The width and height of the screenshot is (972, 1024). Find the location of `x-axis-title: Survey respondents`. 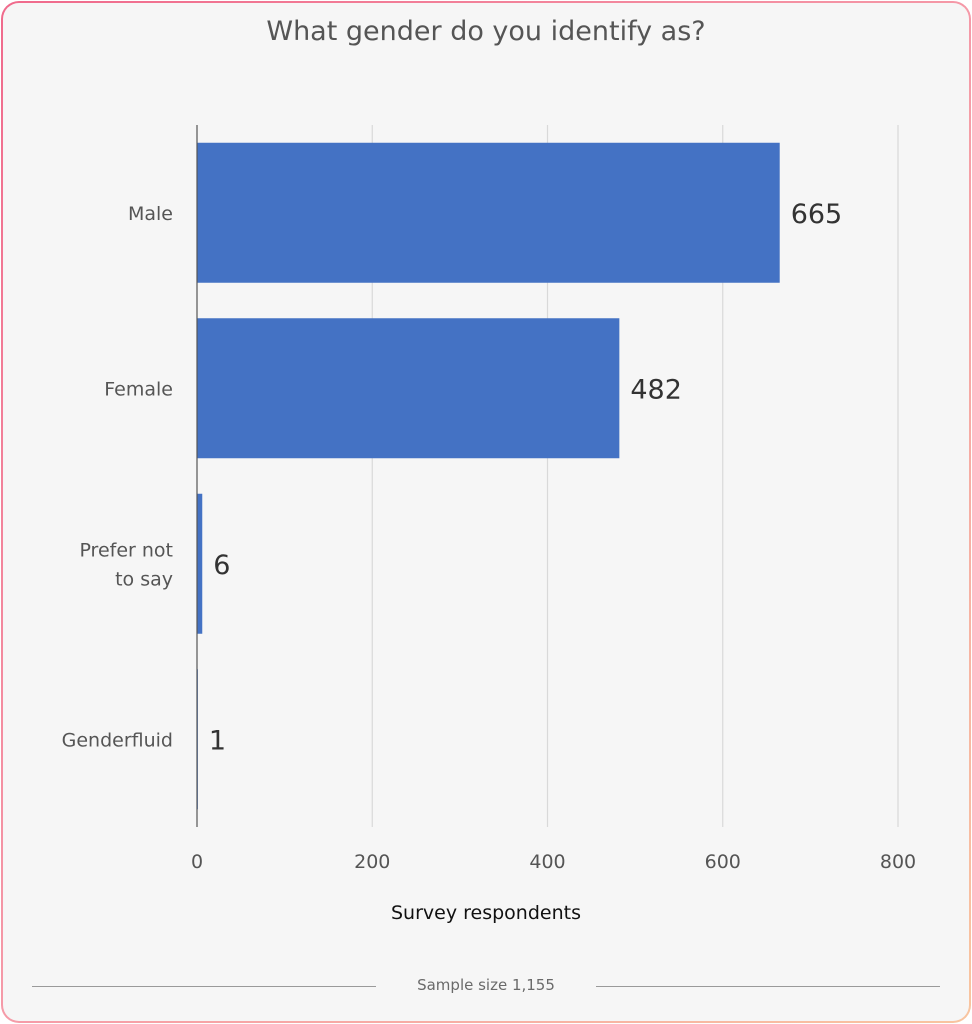

x-axis-title: Survey respondents is located at coordinates (486, 913).